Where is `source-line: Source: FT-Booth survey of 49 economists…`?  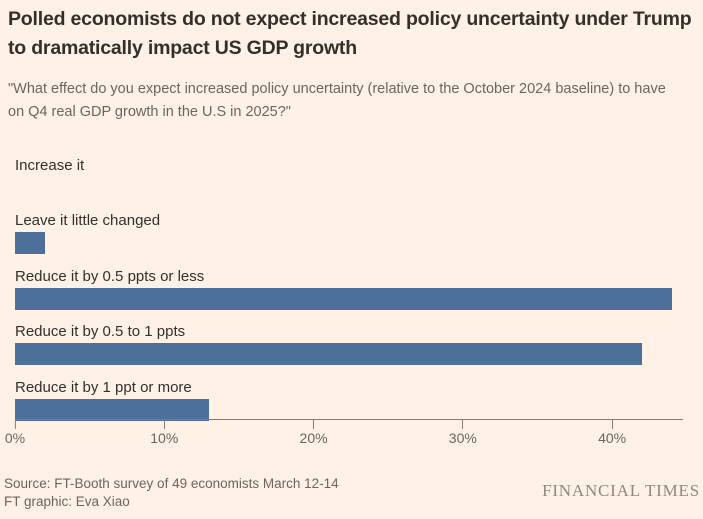 source-line: Source: FT-Booth survey of 49 economists… is located at coordinates (171, 483).